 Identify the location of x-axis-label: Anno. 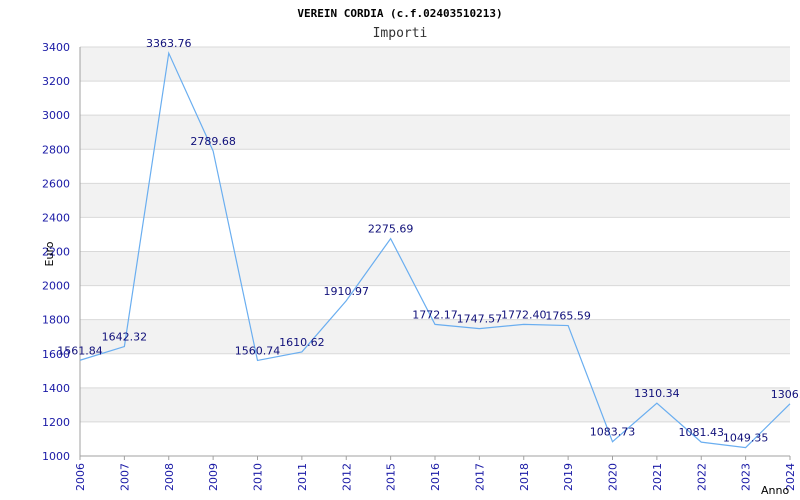
(775, 490).